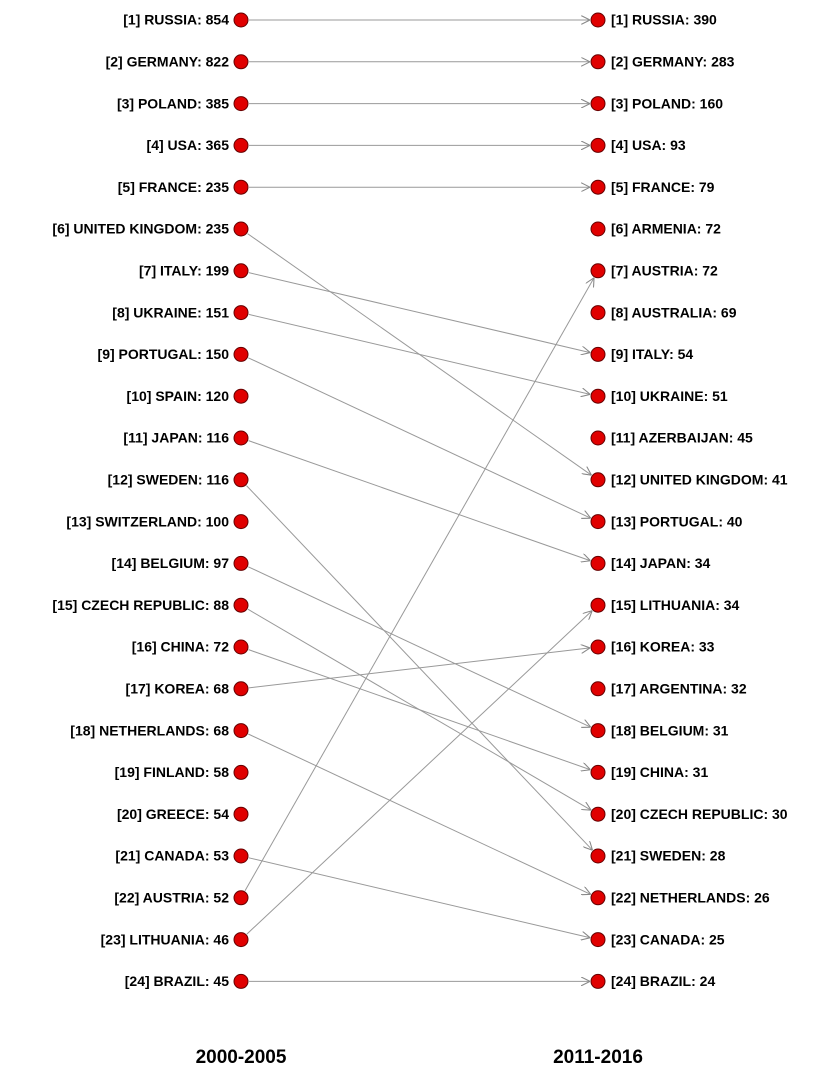 The width and height of the screenshot is (830, 1080). I want to click on node-label: [14] BELGIUM: 97, so click(171, 563).